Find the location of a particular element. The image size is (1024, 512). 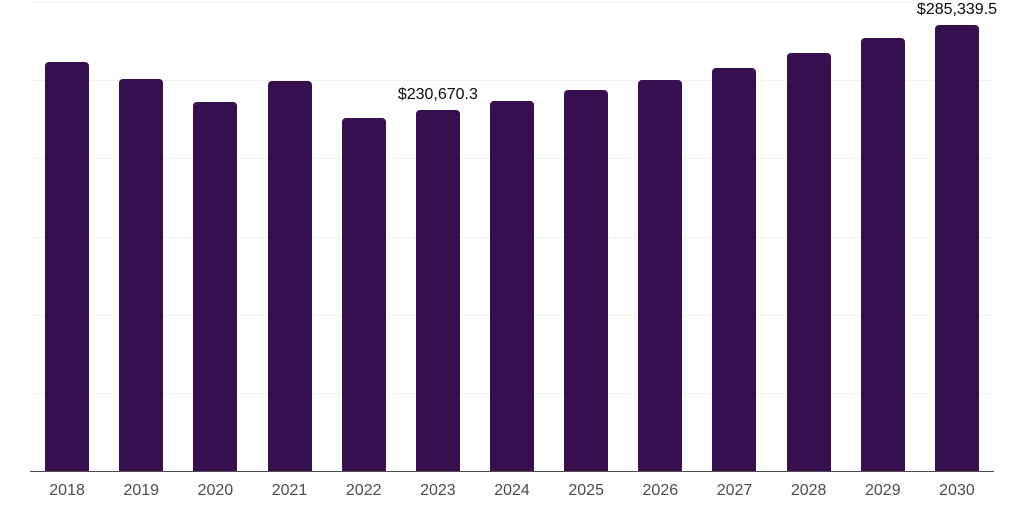

bar-2023 is located at coordinates (437, 290).